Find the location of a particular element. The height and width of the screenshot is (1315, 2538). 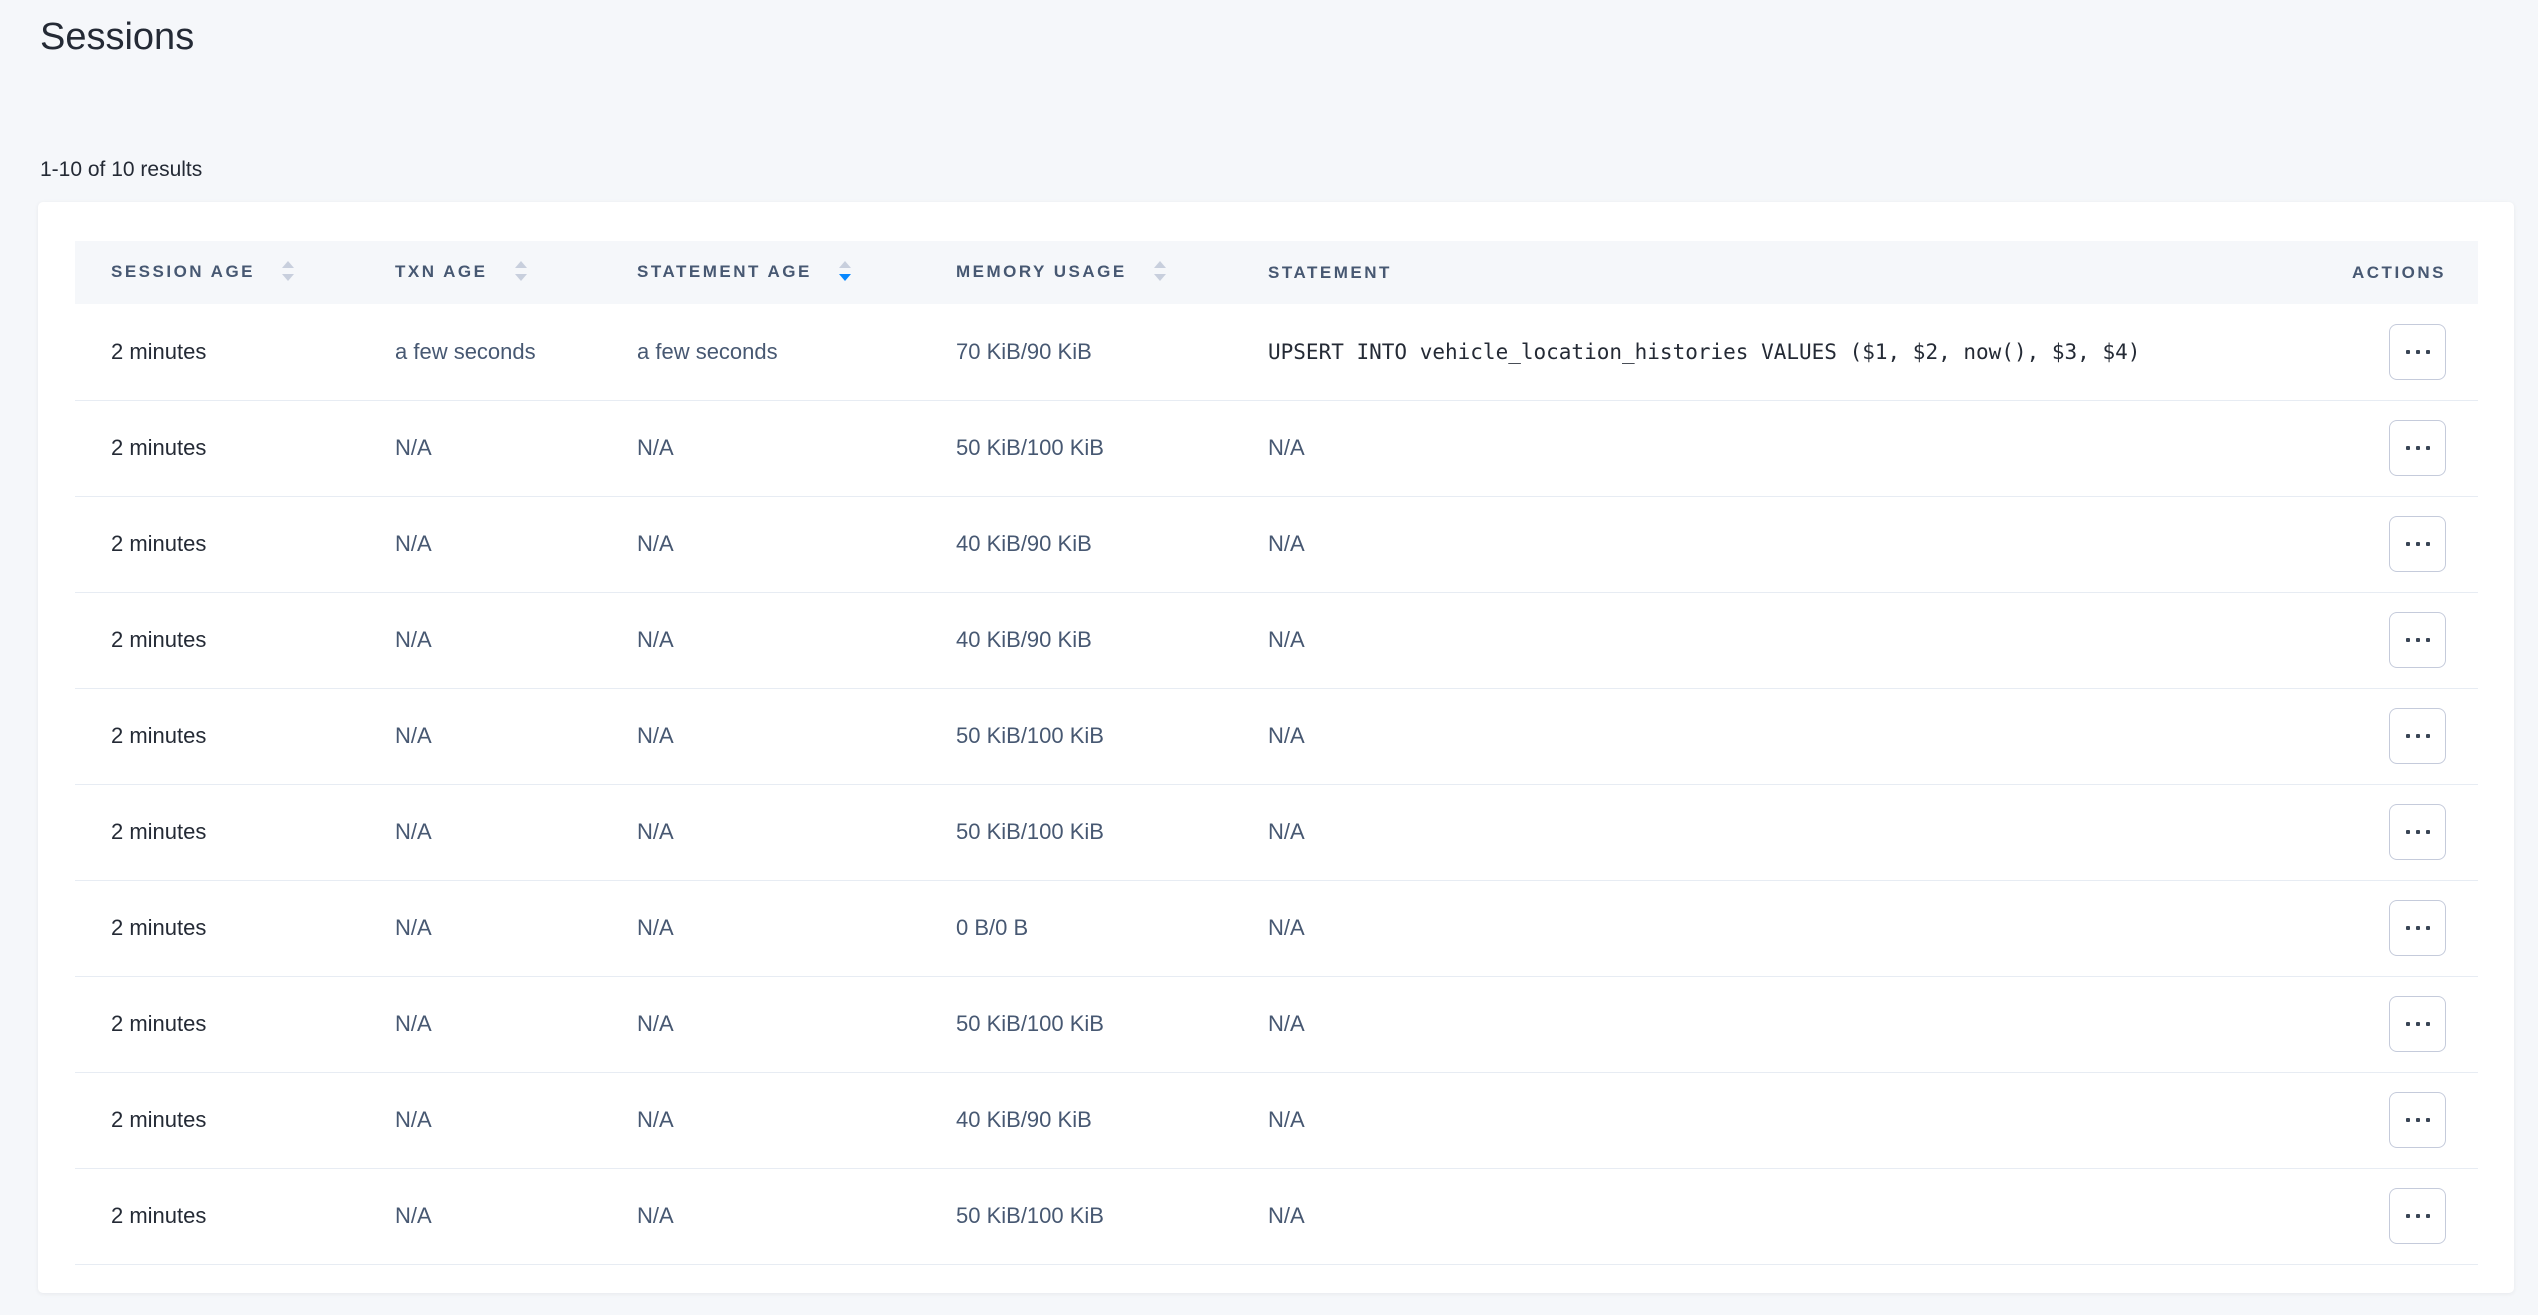

session-row: 2 minutes N/A N/A 0 B/0 B N/A is located at coordinates (1276, 928).